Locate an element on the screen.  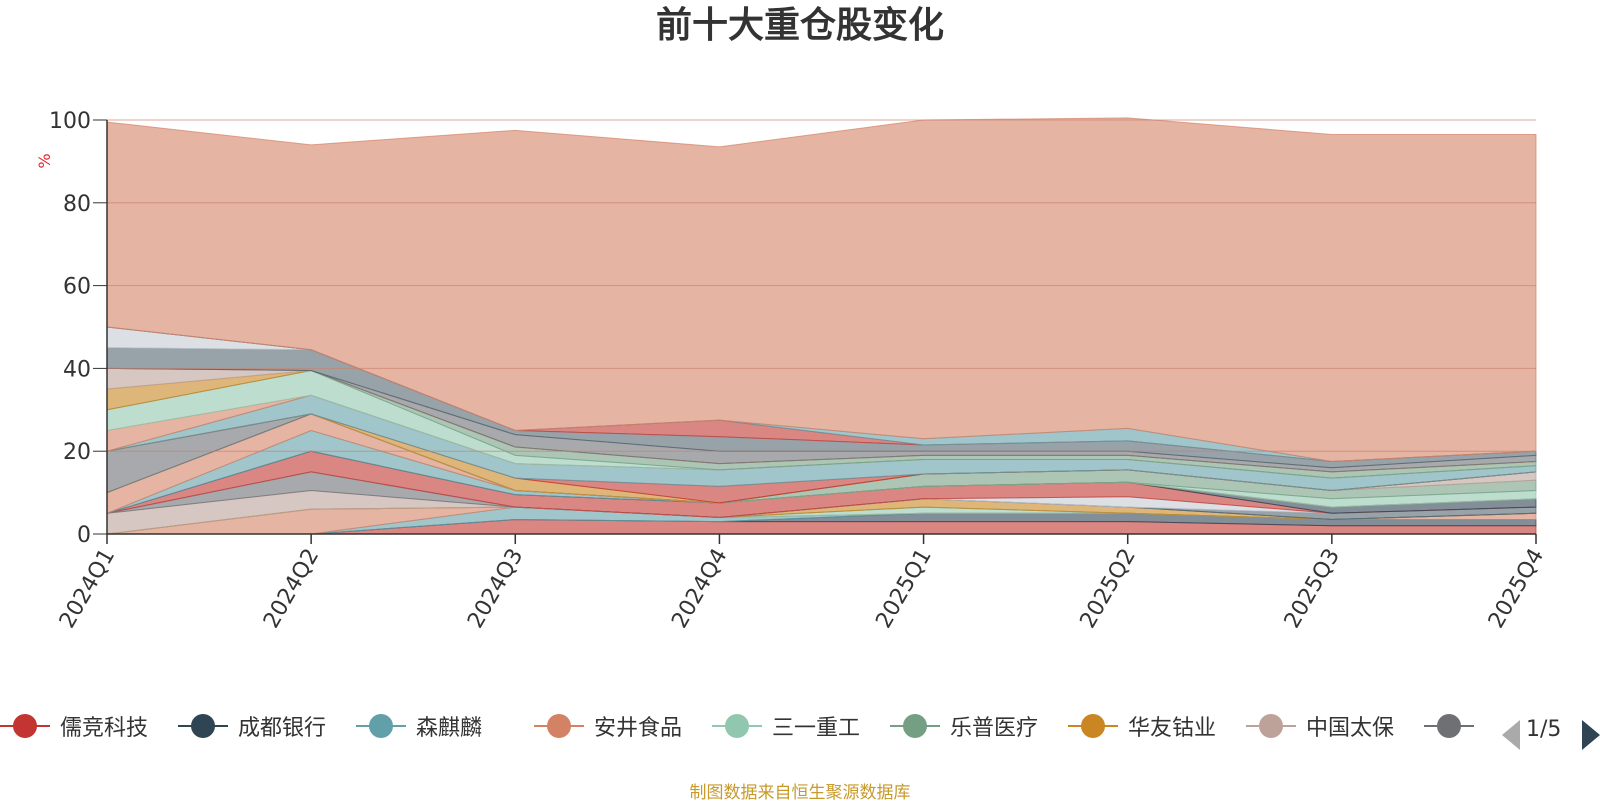
legend-item: 中国太保 is located at coordinates (1320, 726).